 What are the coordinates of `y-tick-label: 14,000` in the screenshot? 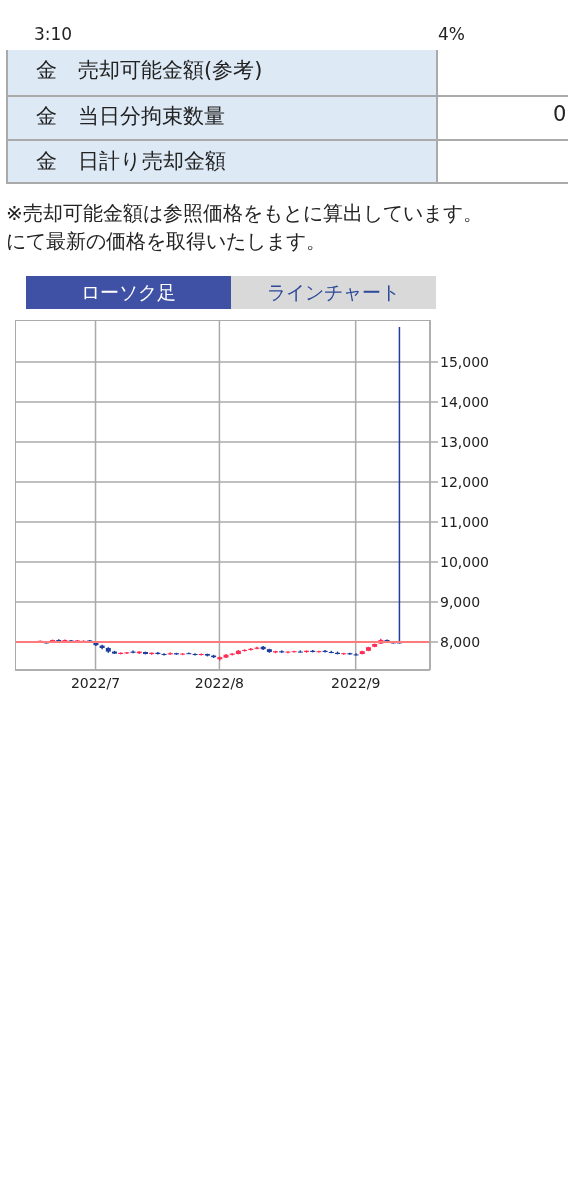 It's located at (464, 401).